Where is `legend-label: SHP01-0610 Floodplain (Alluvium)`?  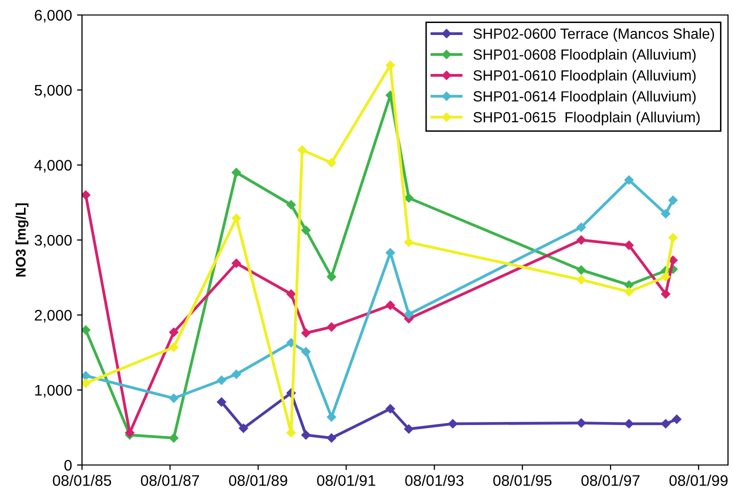 legend-label: SHP01-0610 Floodplain (Alluvium) is located at coordinates (584, 77).